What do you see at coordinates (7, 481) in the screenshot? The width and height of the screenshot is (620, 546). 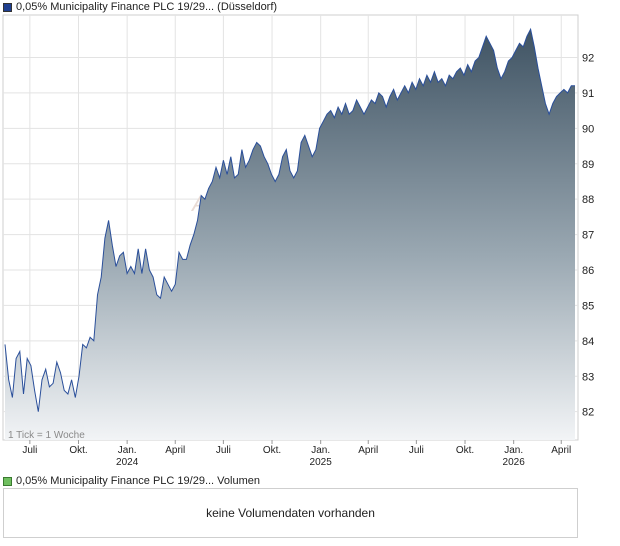 I see `volume-legend-swatch` at bounding box center [7, 481].